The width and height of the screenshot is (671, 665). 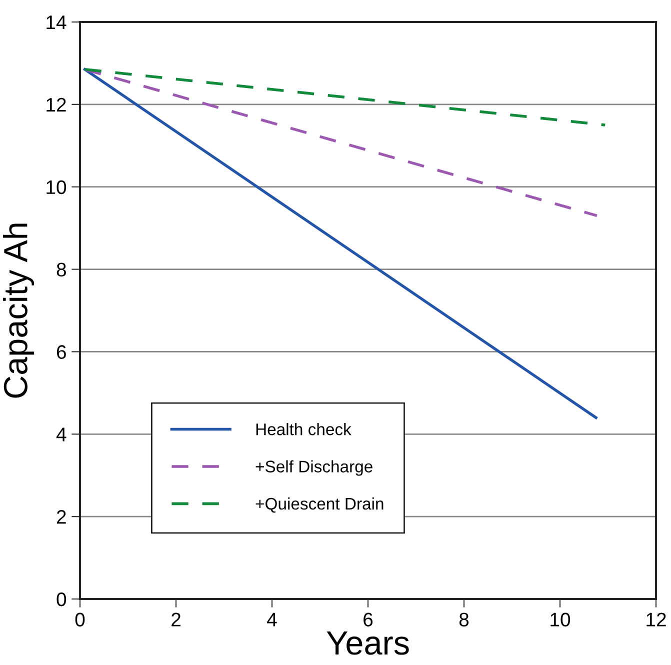 What do you see at coordinates (656, 619) in the screenshot?
I see `x-tick-label: 12` at bounding box center [656, 619].